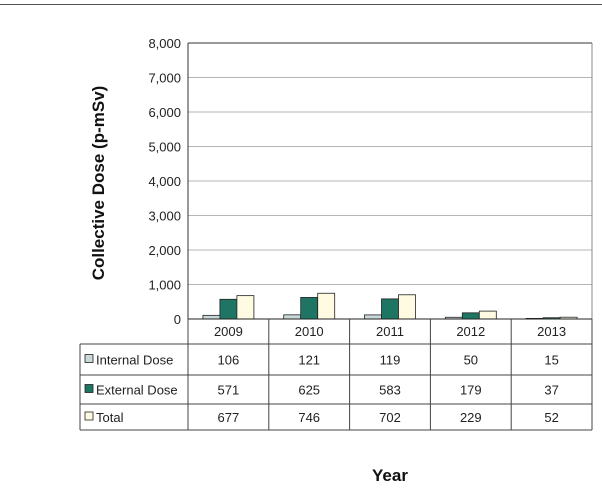 The width and height of the screenshot is (602, 496). Describe the element at coordinates (292, 317) in the screenshot. I see `bar-internal-dose-2010` at that location.